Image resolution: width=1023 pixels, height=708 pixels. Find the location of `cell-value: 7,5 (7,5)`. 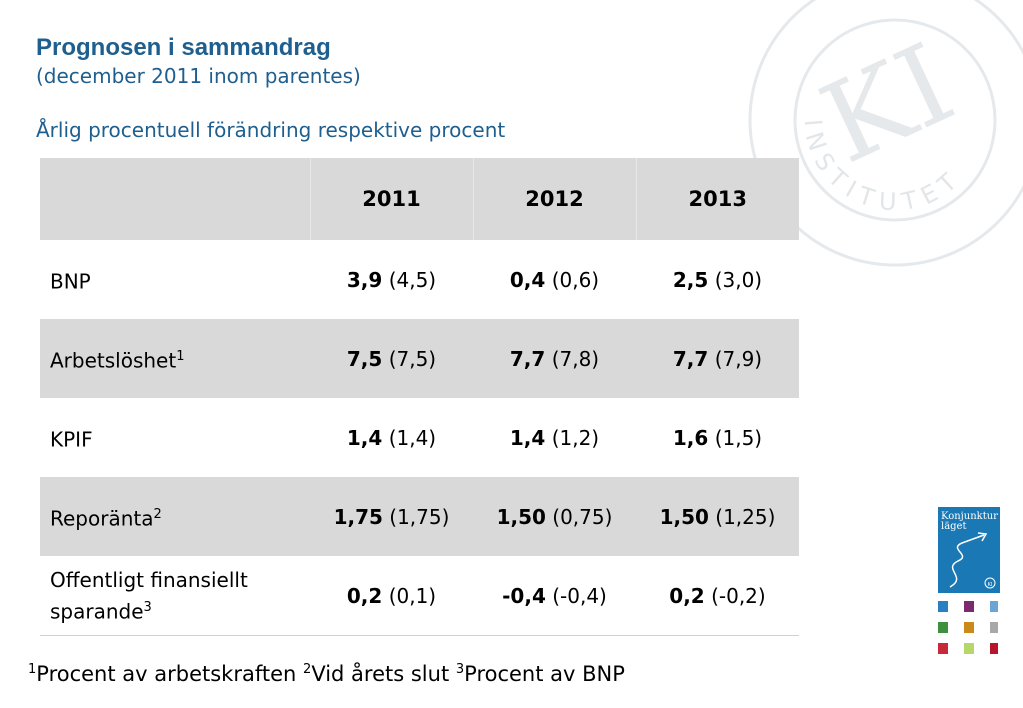

cell-value: 7,5 (7,5) is located at coordinates (391, 358).